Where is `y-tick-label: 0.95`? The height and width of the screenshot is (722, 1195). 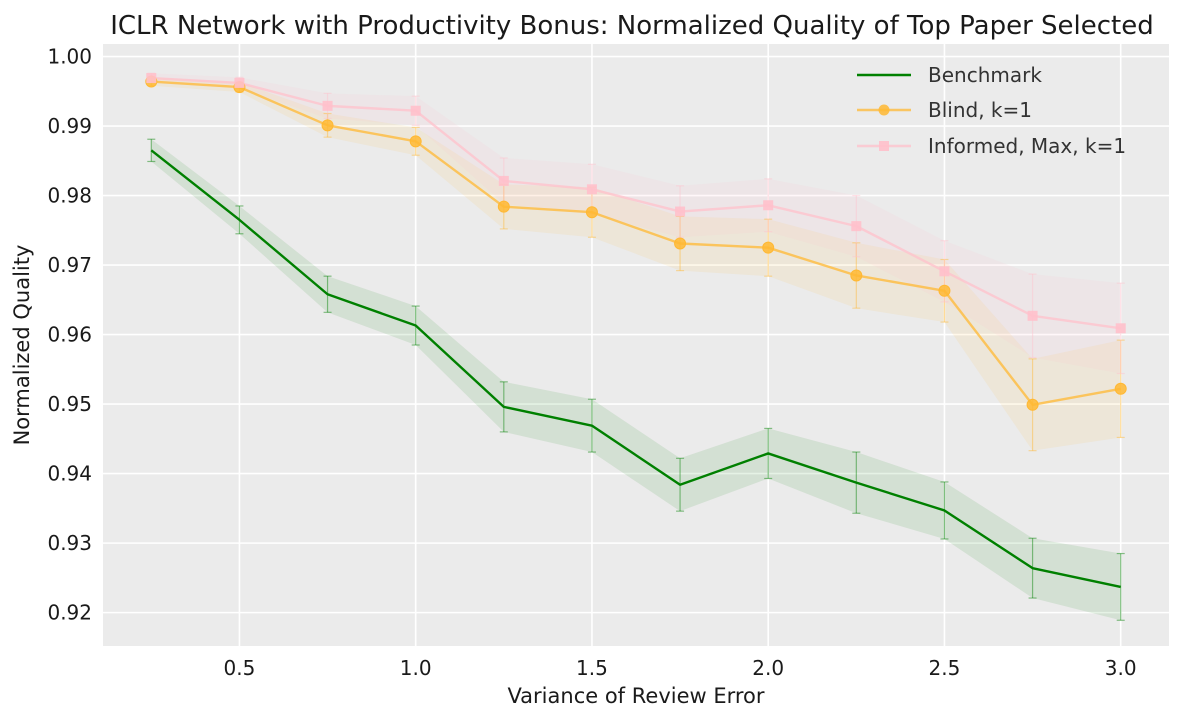 y-tick-label: 0.95 is located at coordinates (69, 404).